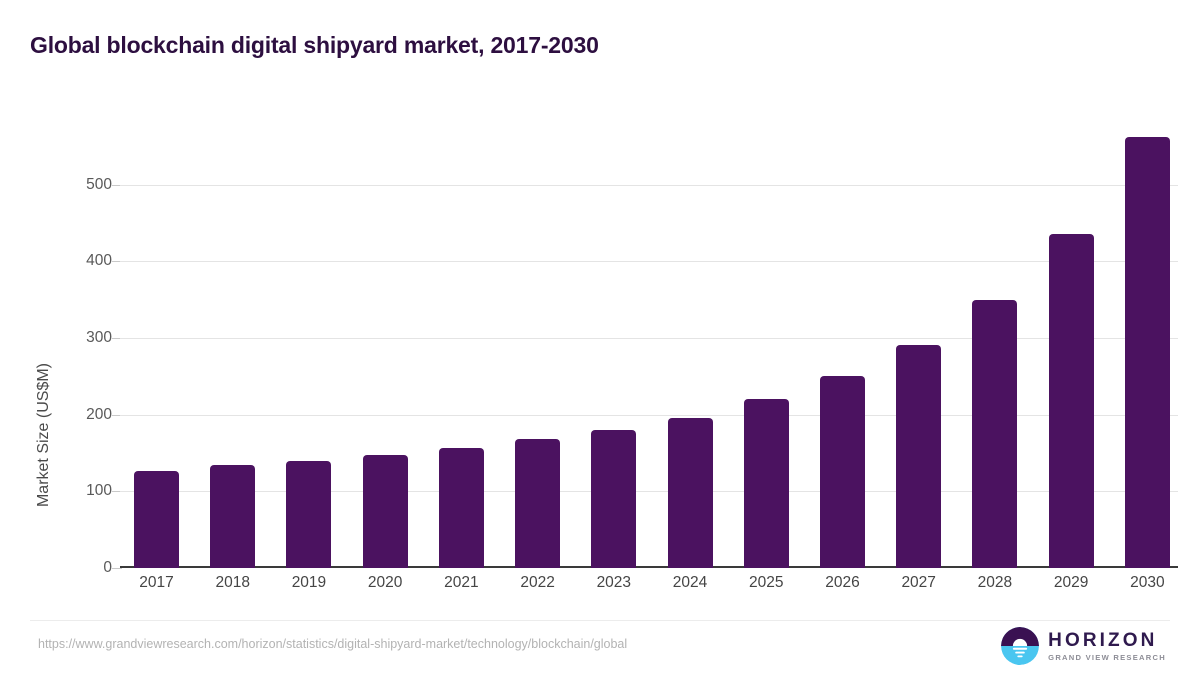 The height and width of the screenshot is (675, 1200). What do you see at coordinates (309, 582) in the screenshot?
I see `x-axis-tick-2019: 2019` at bounding box center [309, 582].